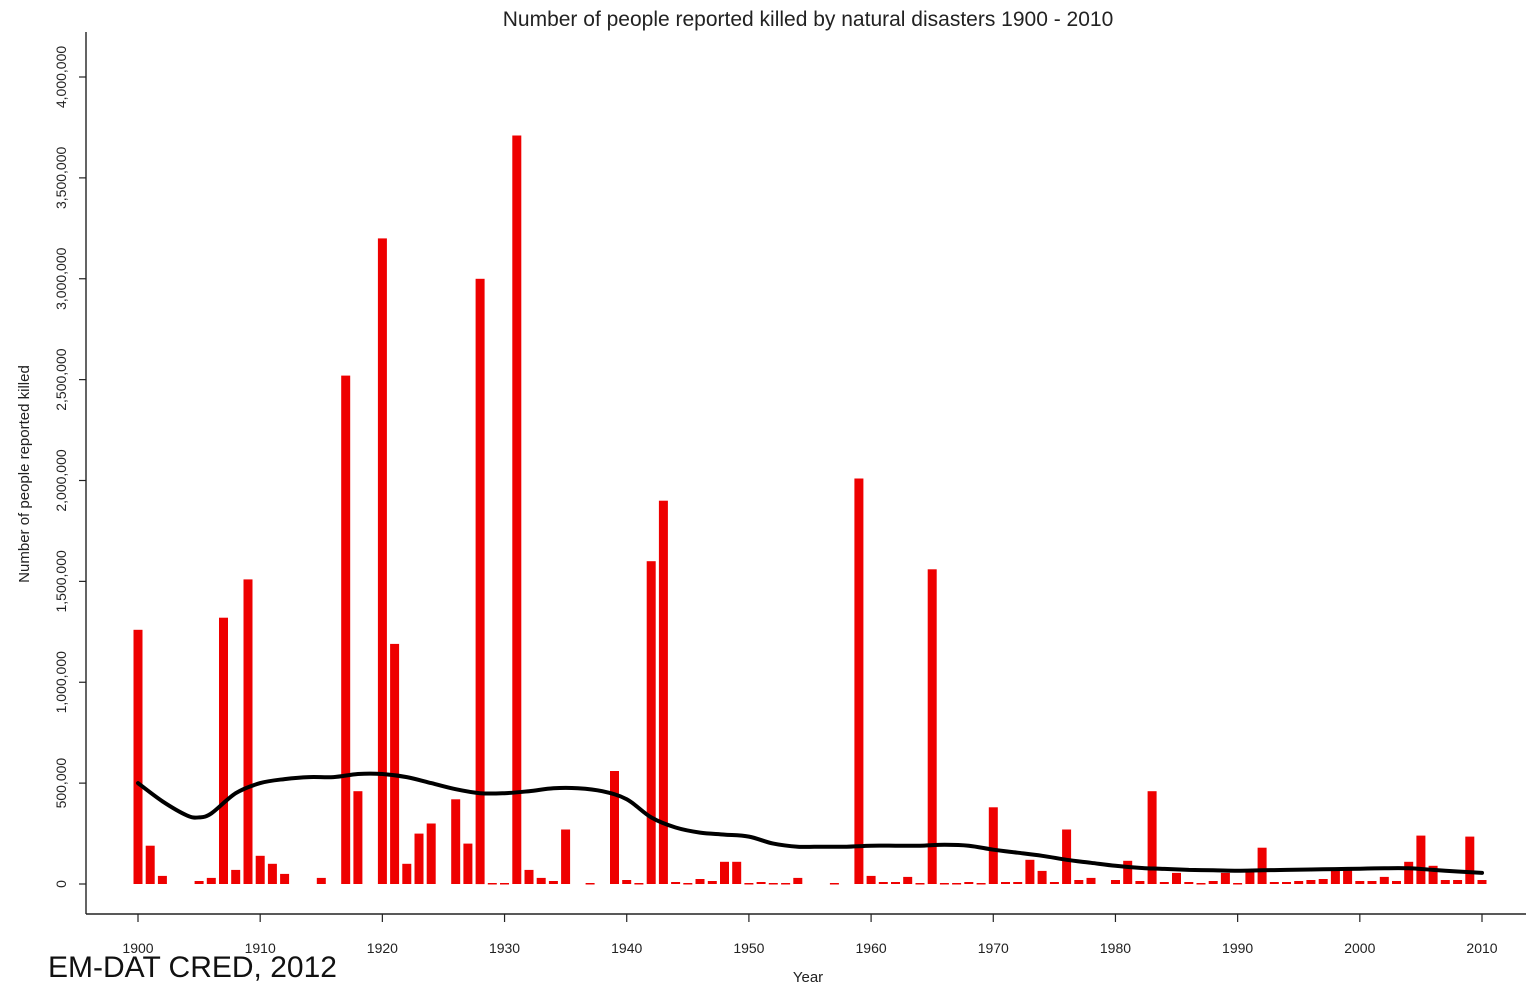 This screenshot has height=986, width=1530. What do you see at coordinates (808, 977) in the screenshot?
I see `x-axis-title: Year` at bounding box center [808, 977].